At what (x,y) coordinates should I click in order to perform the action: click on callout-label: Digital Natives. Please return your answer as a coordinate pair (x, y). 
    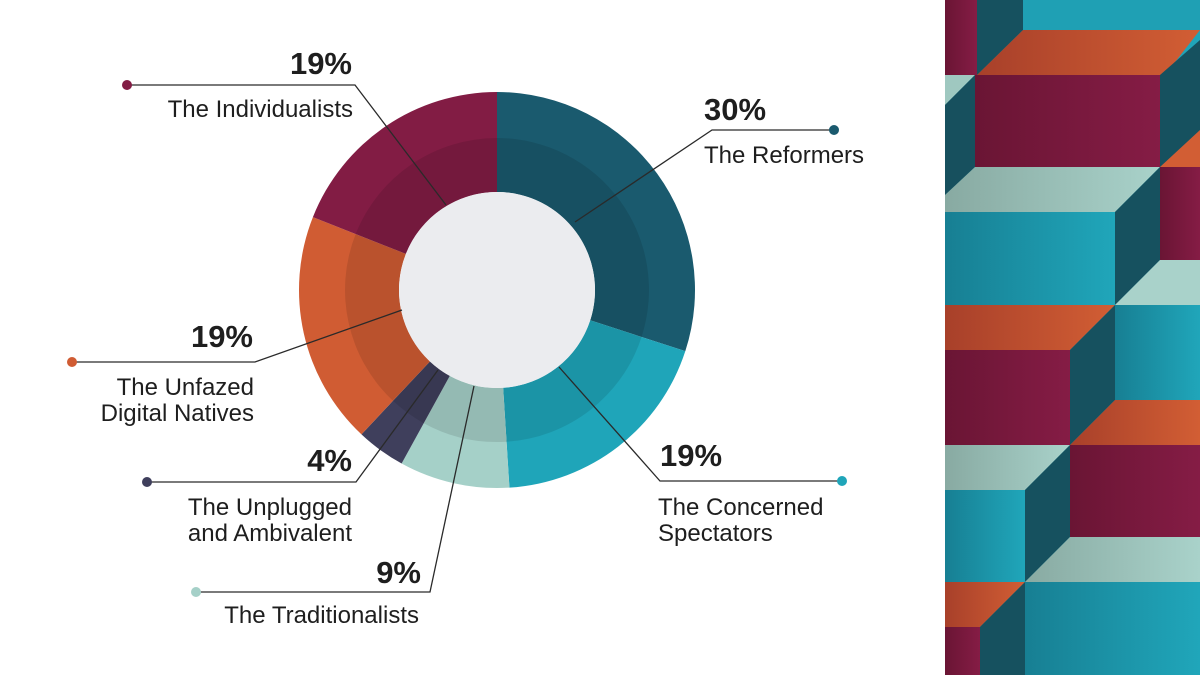
    Looking at the image, I should click on (177, 413).